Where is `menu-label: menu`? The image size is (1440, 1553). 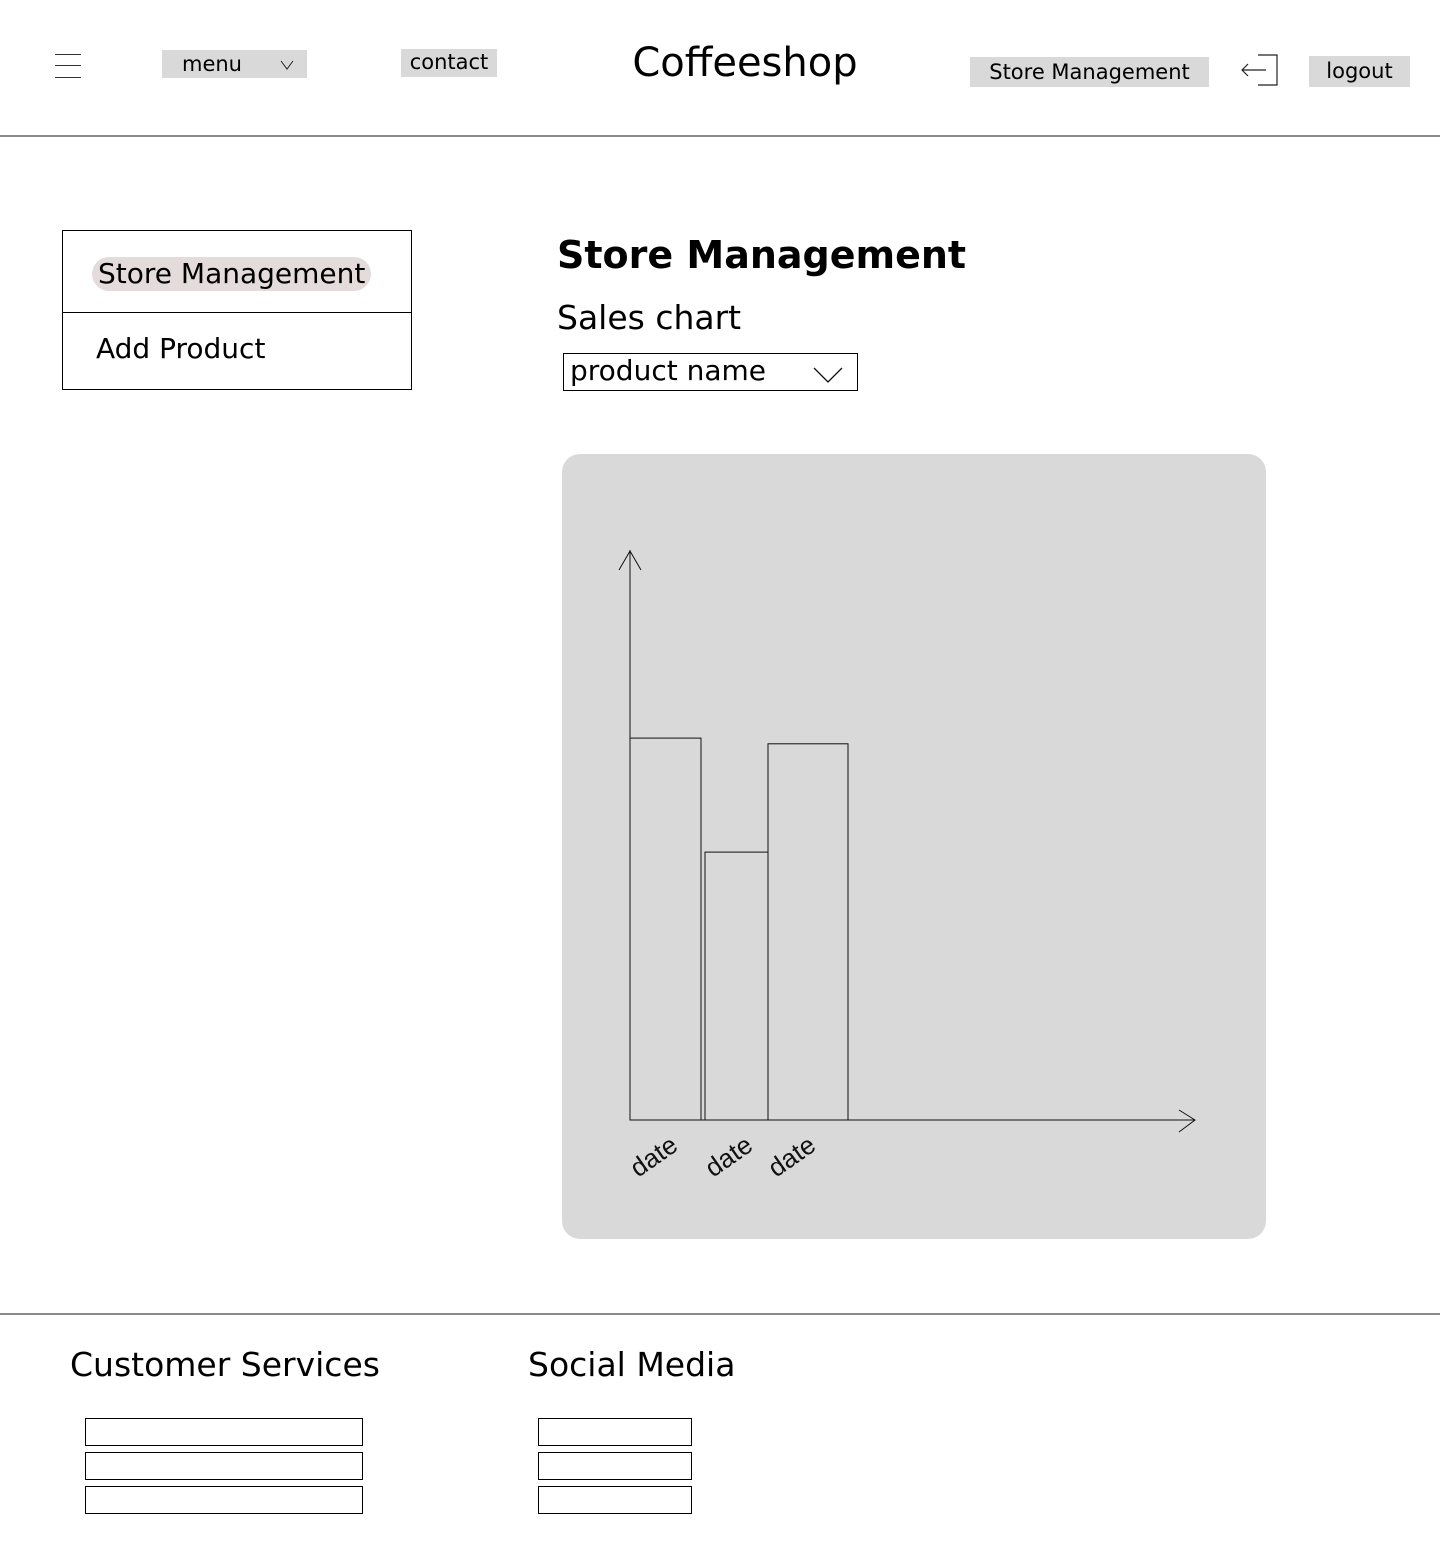 menu-label: menu is located at coordinates (212, 64).